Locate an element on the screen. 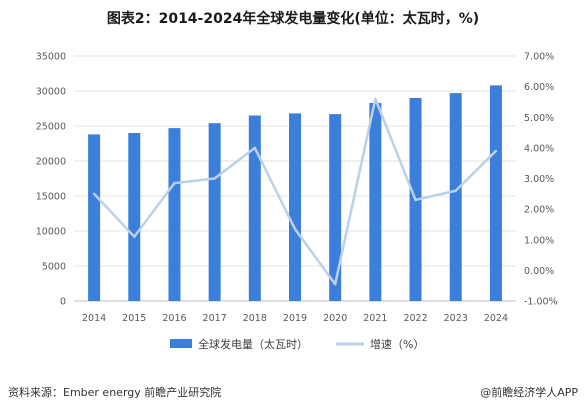 The height and width of the screenshot is (411, 586). right-axis-tick-label: 2.00% is located at coordinates (539, 210).